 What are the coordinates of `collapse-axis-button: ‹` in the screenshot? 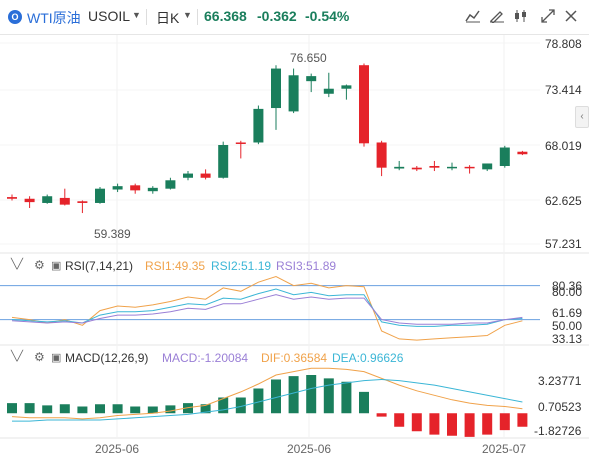 It's located at (582, 117).